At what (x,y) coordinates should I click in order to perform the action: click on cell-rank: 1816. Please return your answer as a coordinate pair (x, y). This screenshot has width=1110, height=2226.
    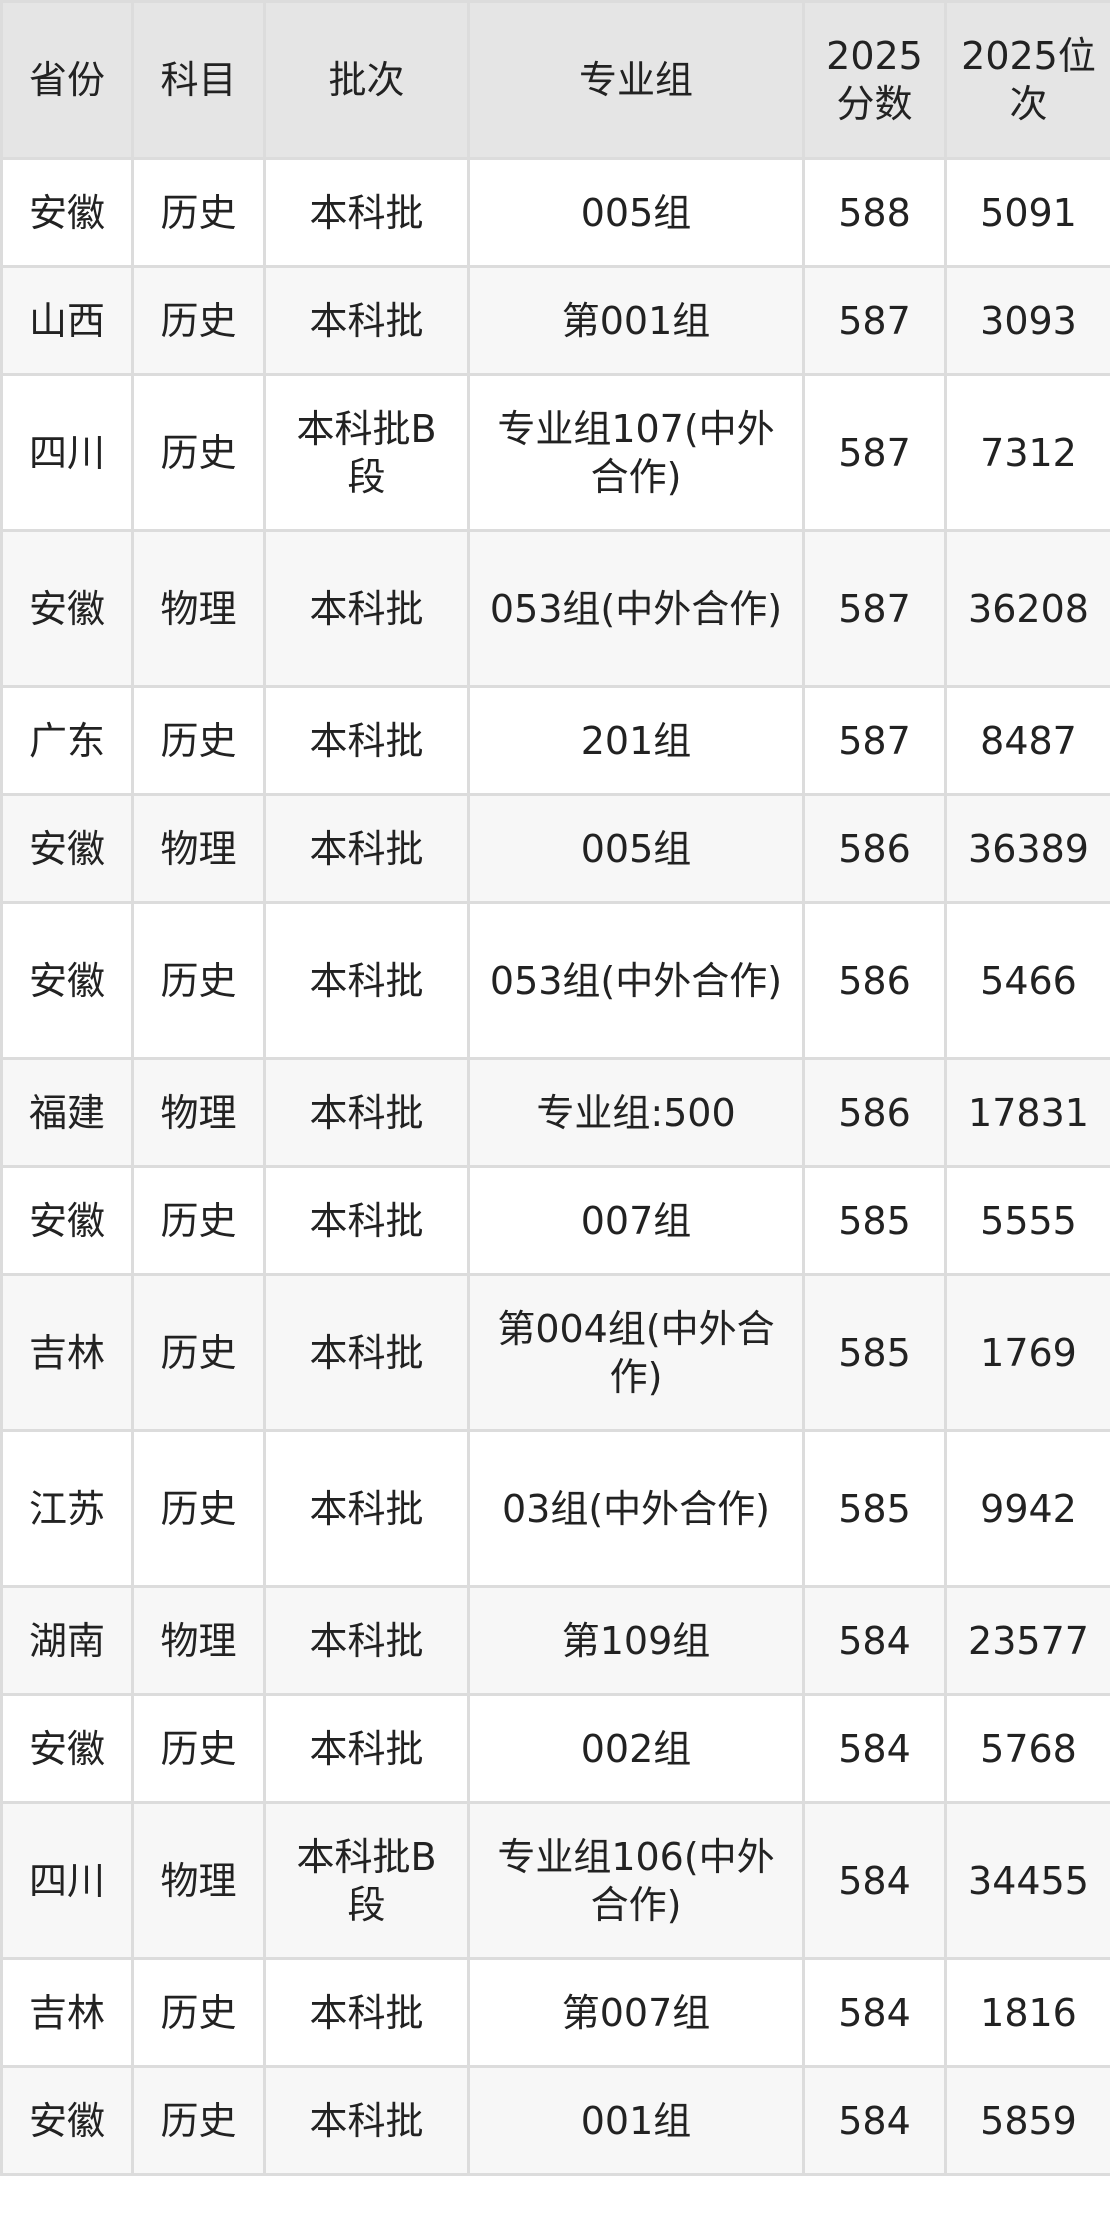
    Looking at the image, I should click on (1027, 2012).